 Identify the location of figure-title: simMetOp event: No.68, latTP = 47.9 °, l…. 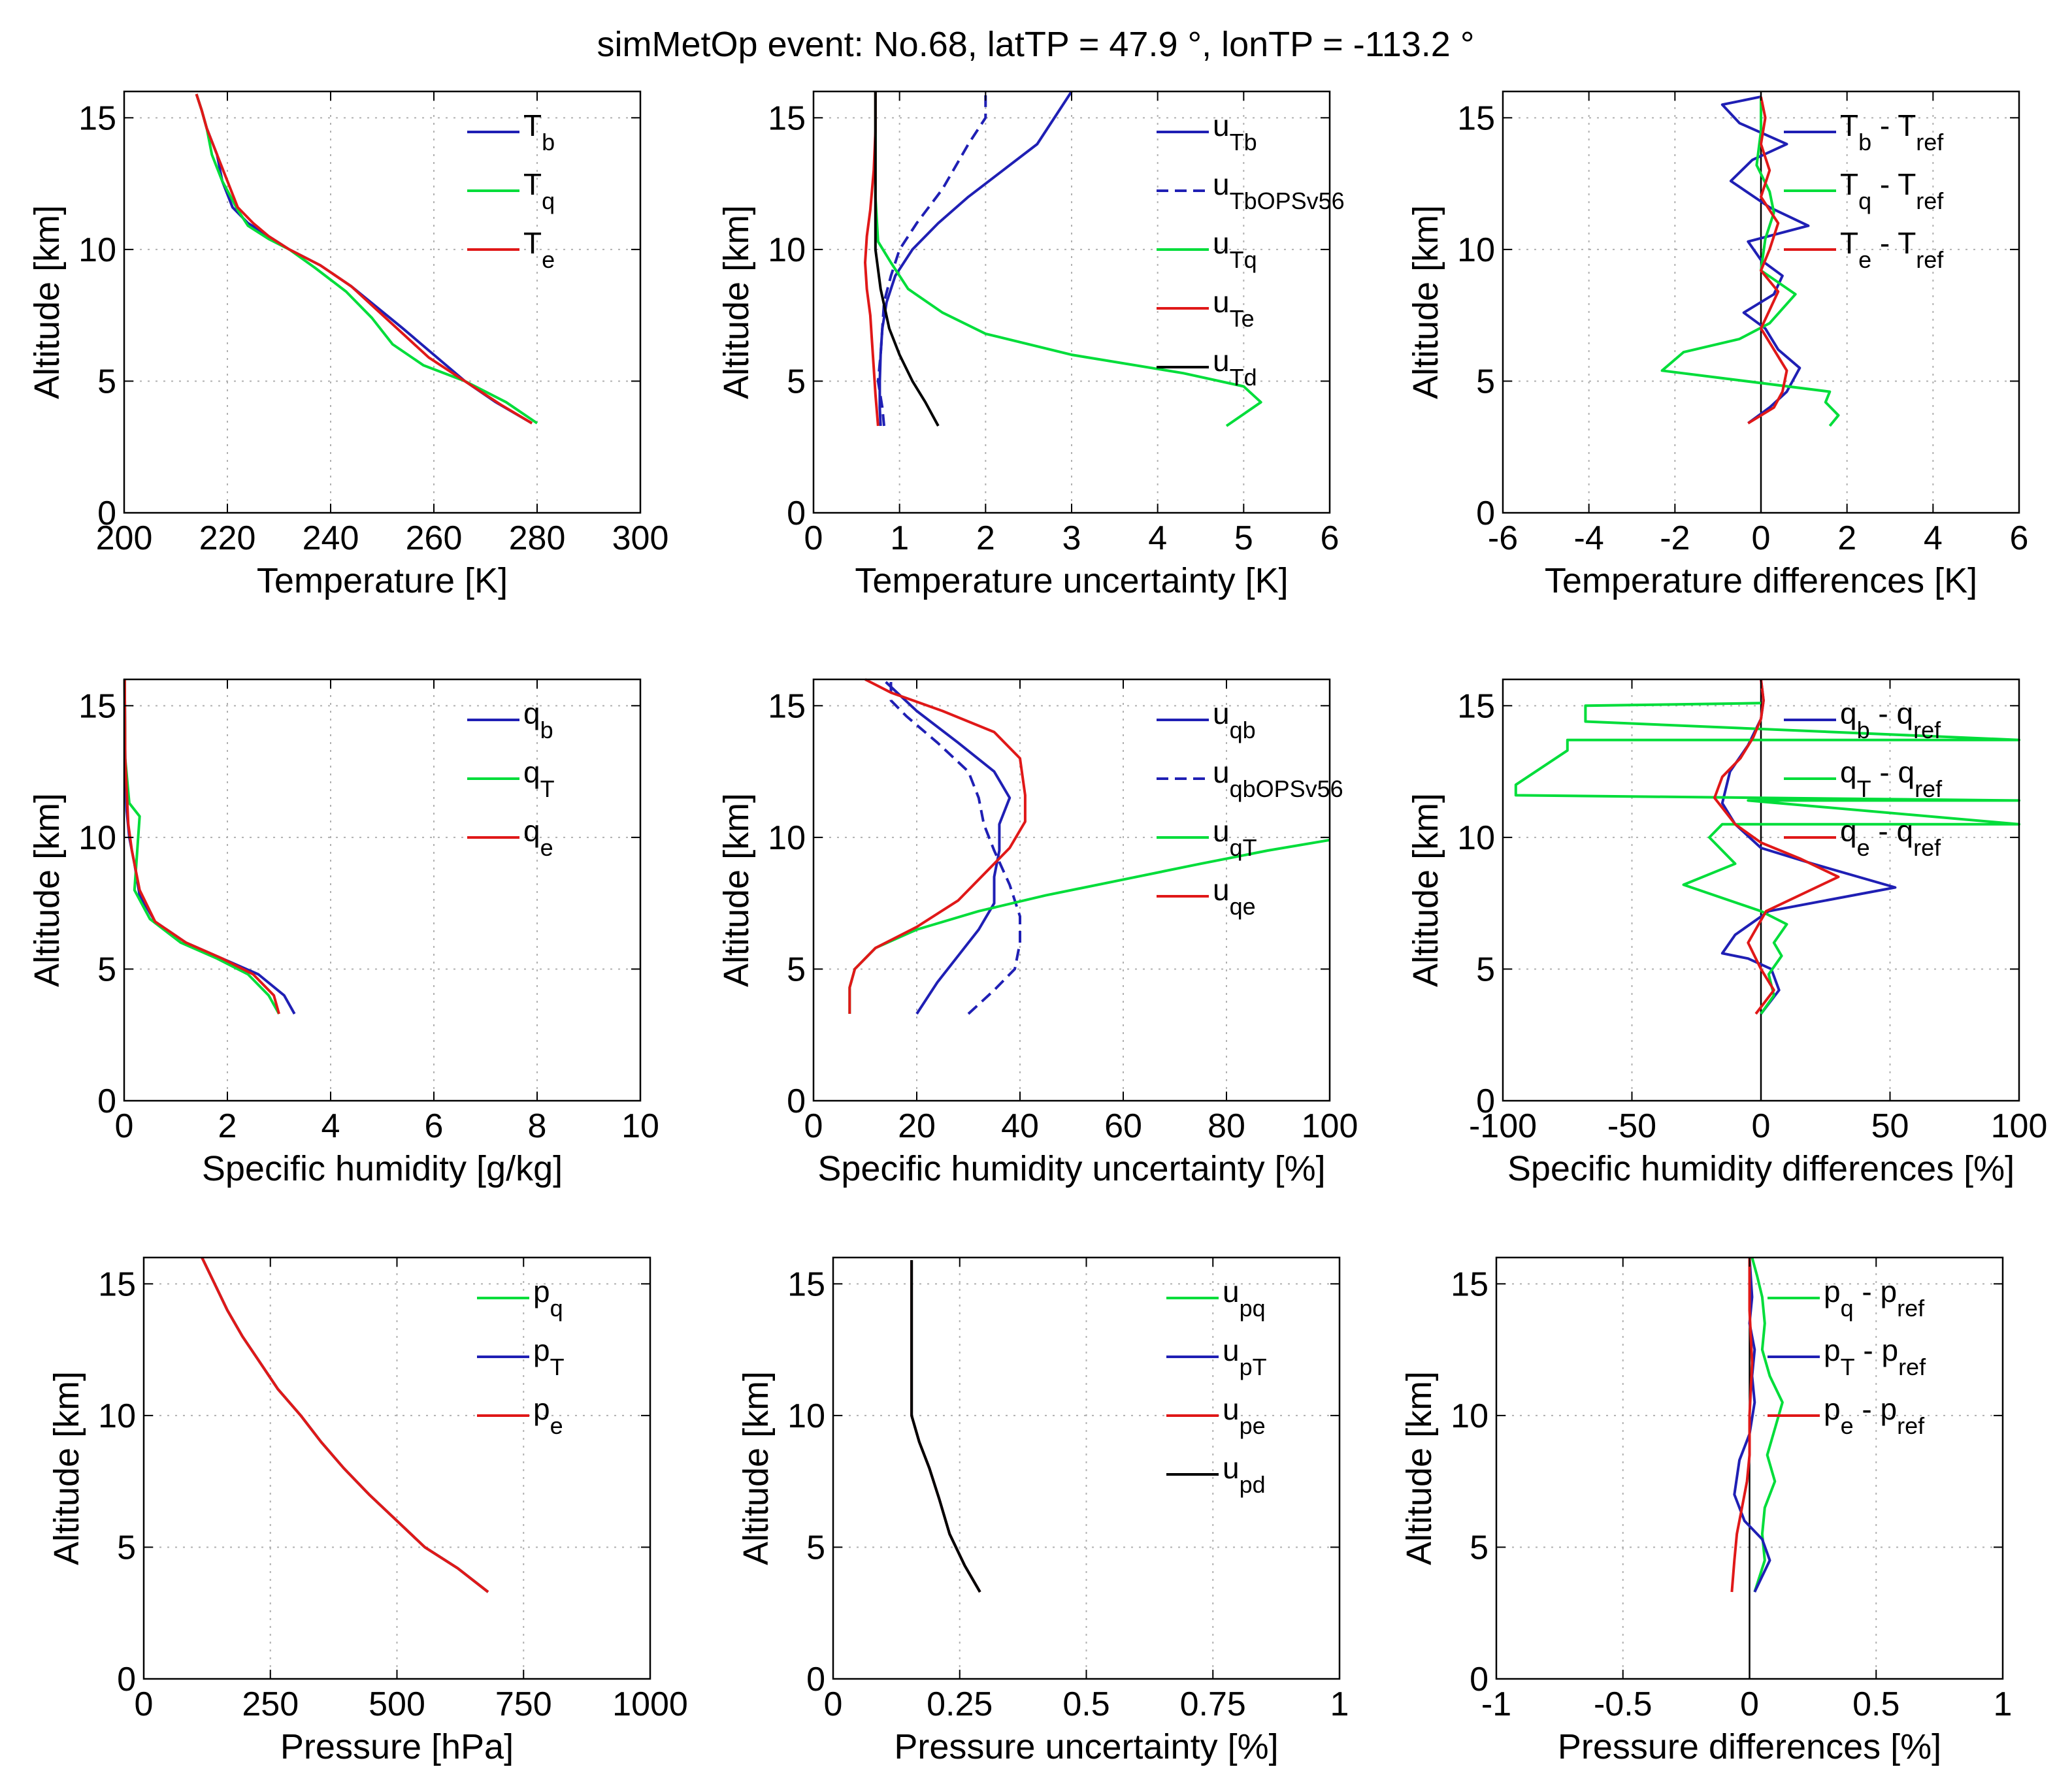
(1036, 44).